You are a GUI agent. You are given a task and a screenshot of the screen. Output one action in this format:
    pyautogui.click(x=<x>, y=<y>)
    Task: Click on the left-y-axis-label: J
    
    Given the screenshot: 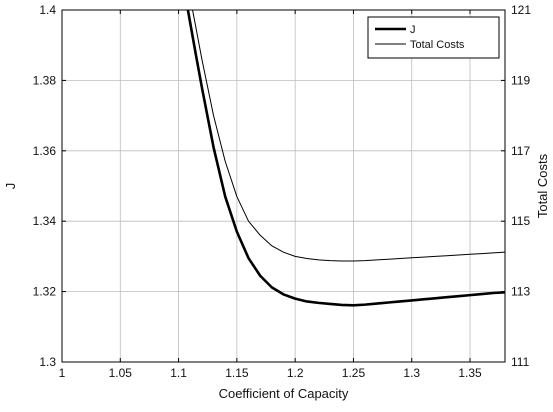 What is the action you would take?
    pyautogui.click(x=10, y=186)
    